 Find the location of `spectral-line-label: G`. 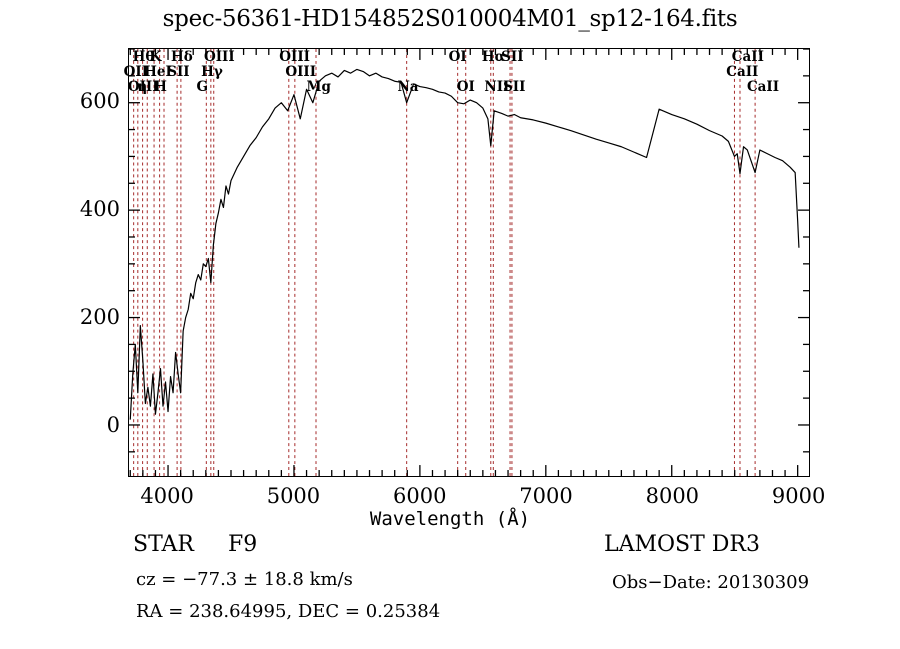

spectral-line-label: G is located at coordinates (202, 87).